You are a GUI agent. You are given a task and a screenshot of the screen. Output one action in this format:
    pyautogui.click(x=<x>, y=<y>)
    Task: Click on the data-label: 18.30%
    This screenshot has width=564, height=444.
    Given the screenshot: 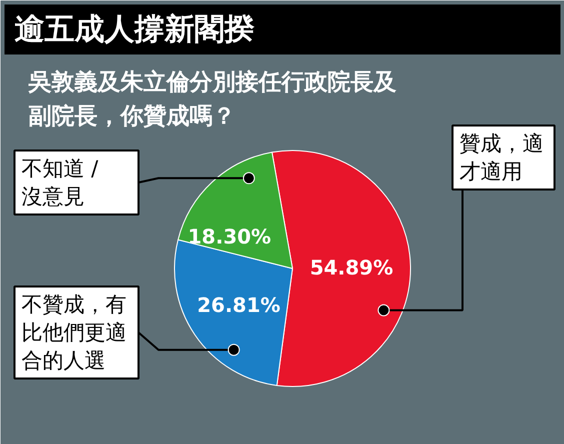 What is the action you would take?
    pyautogui.click(x=230, y=236)
    